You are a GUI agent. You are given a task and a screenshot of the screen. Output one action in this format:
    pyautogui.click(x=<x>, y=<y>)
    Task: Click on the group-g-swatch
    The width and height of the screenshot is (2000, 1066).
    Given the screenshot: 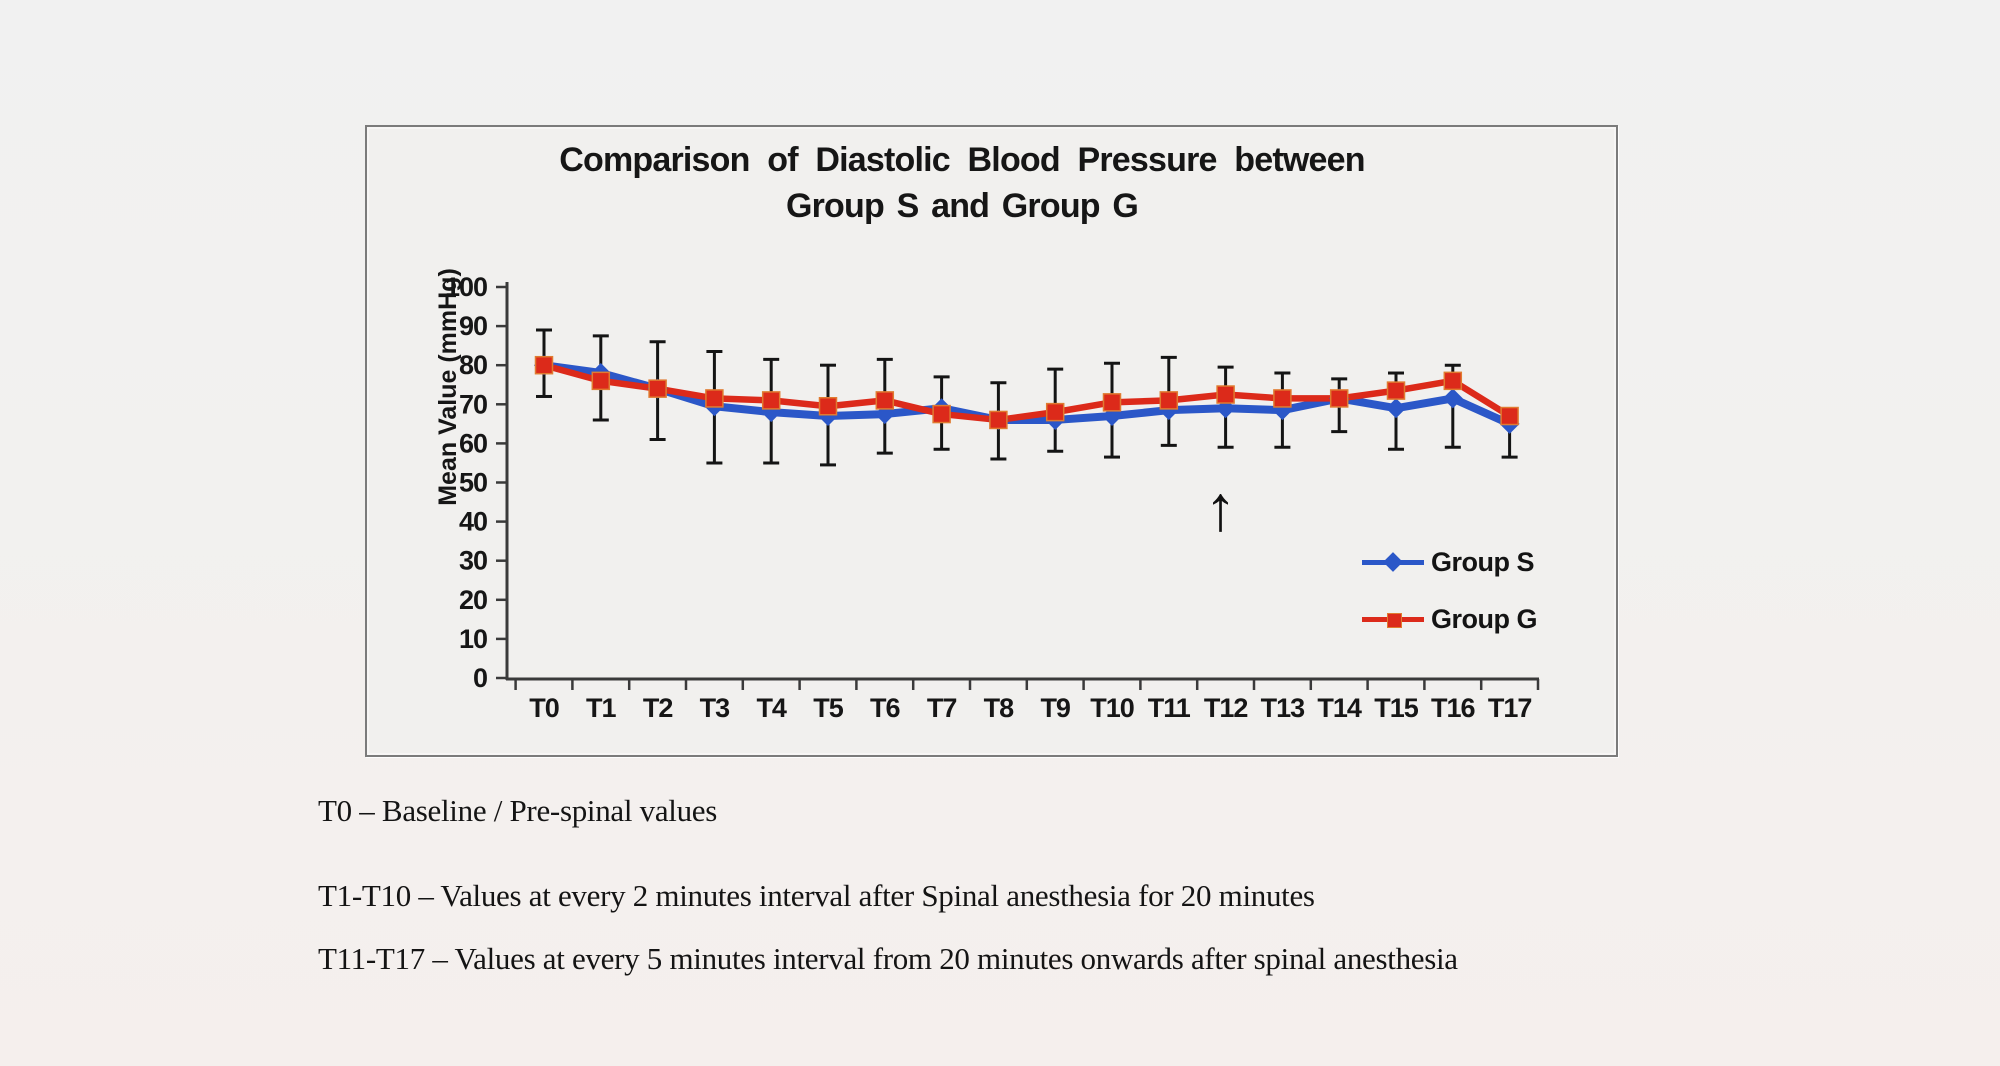 What is the action you would take?
    pyautogui.click(x=1393, y=619)
    